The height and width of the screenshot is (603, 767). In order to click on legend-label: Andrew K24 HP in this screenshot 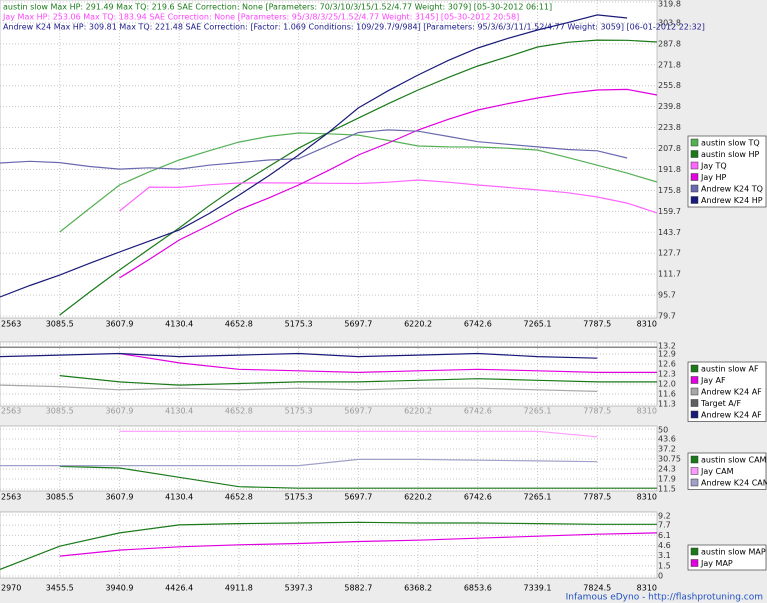, I will do `click(732, 200)`.